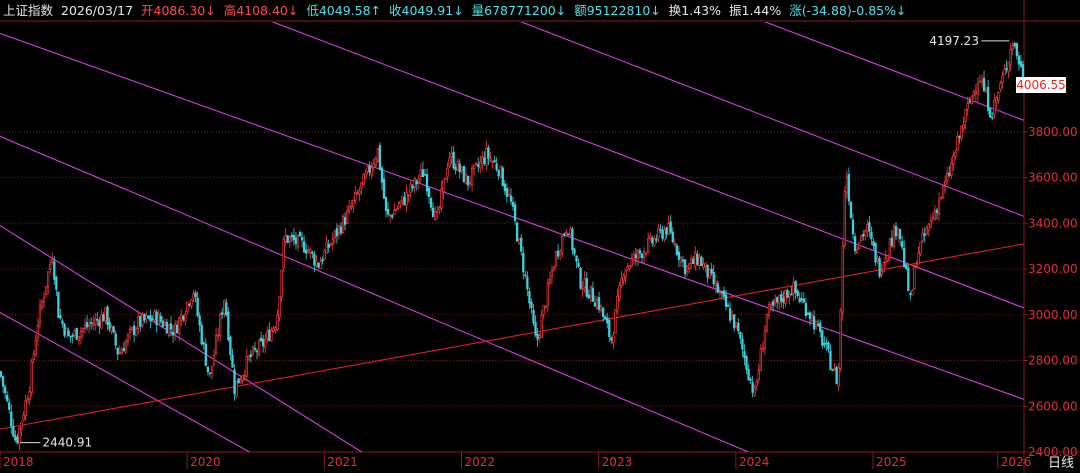 This screenshot has height=473, width=1080. I want to click on x-tick-label: 2023, so click(617, 462).